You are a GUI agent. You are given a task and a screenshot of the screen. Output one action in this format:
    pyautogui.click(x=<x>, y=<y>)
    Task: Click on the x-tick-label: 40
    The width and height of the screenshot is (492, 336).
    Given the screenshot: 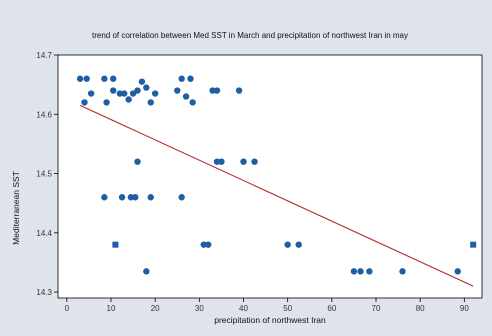 What is the action you would take?
    pyautogui.click(x=243, y=308)
    